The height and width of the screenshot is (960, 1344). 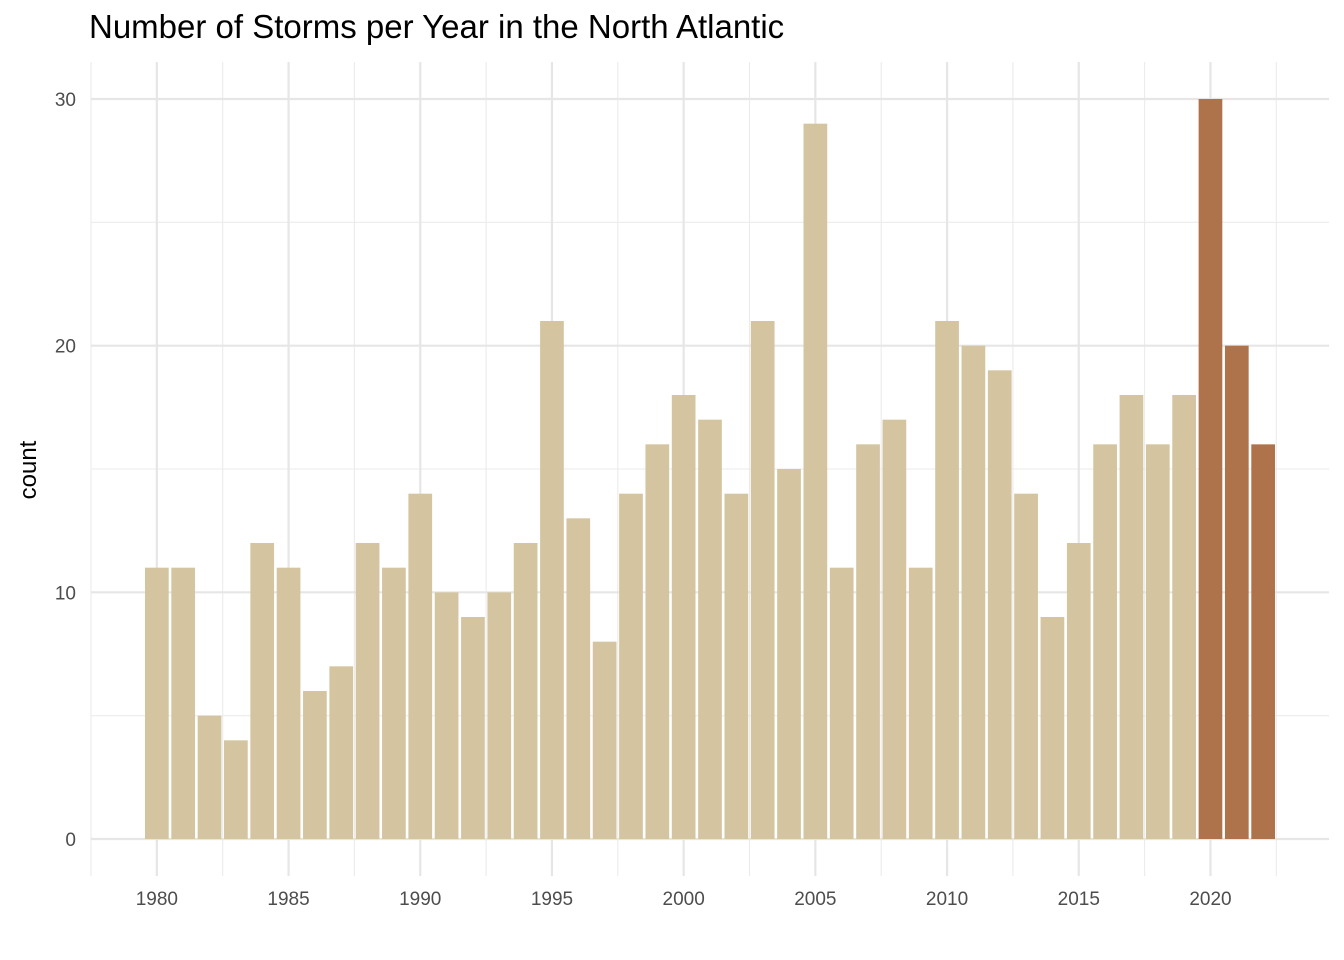 I want to click on x-tick-label: 2010, so click(x=947, y=899).